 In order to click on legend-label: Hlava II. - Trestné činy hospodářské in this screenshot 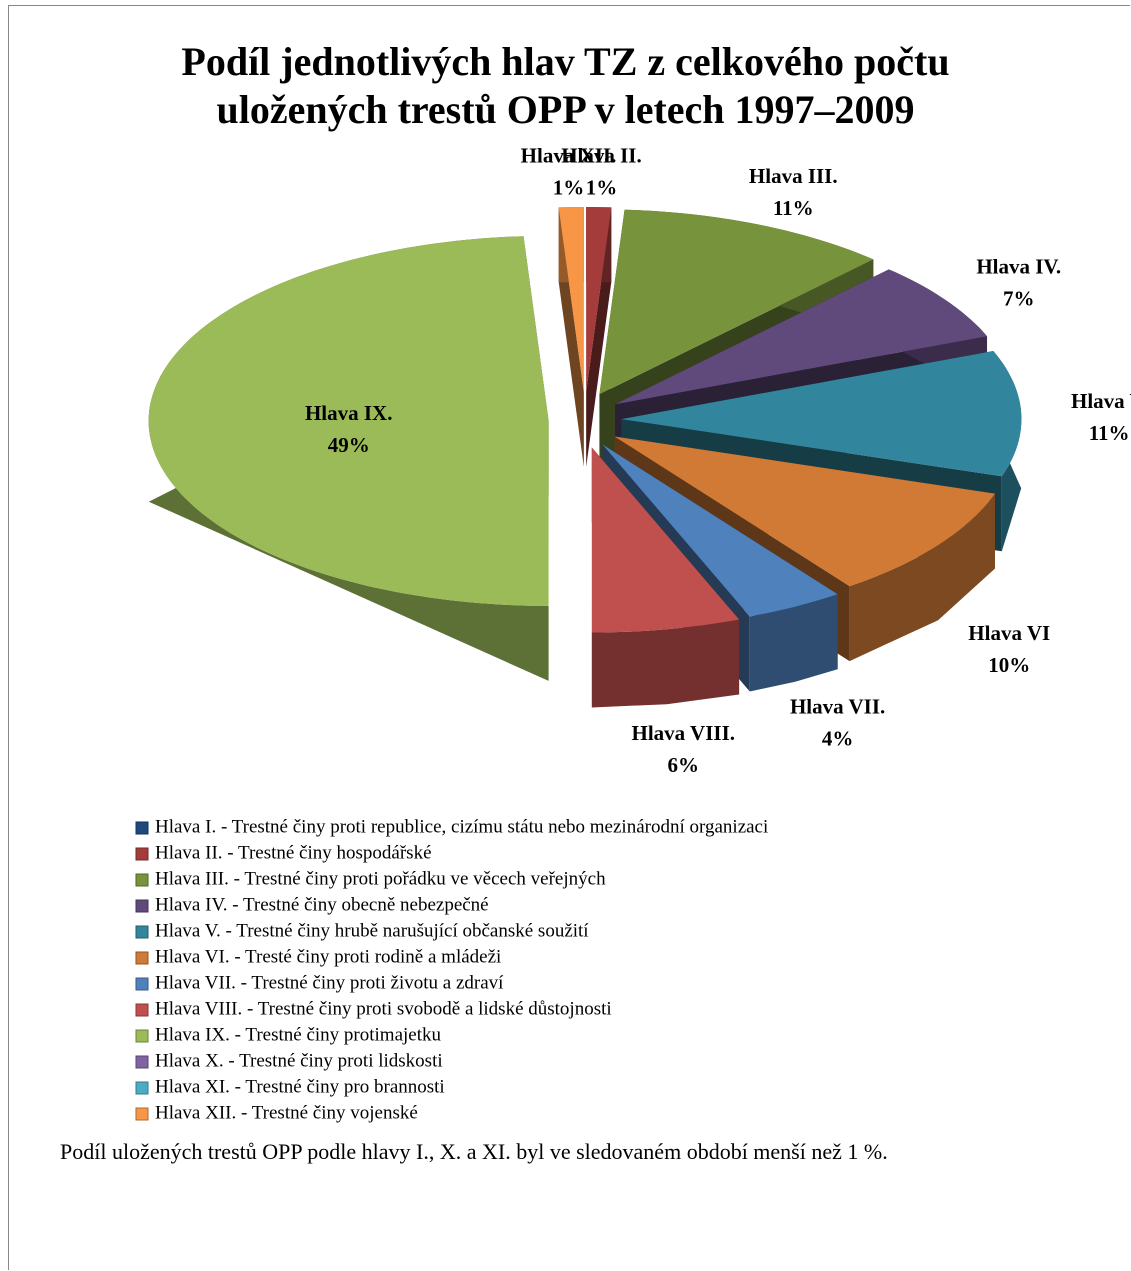, I will do `click(293, 852)`.